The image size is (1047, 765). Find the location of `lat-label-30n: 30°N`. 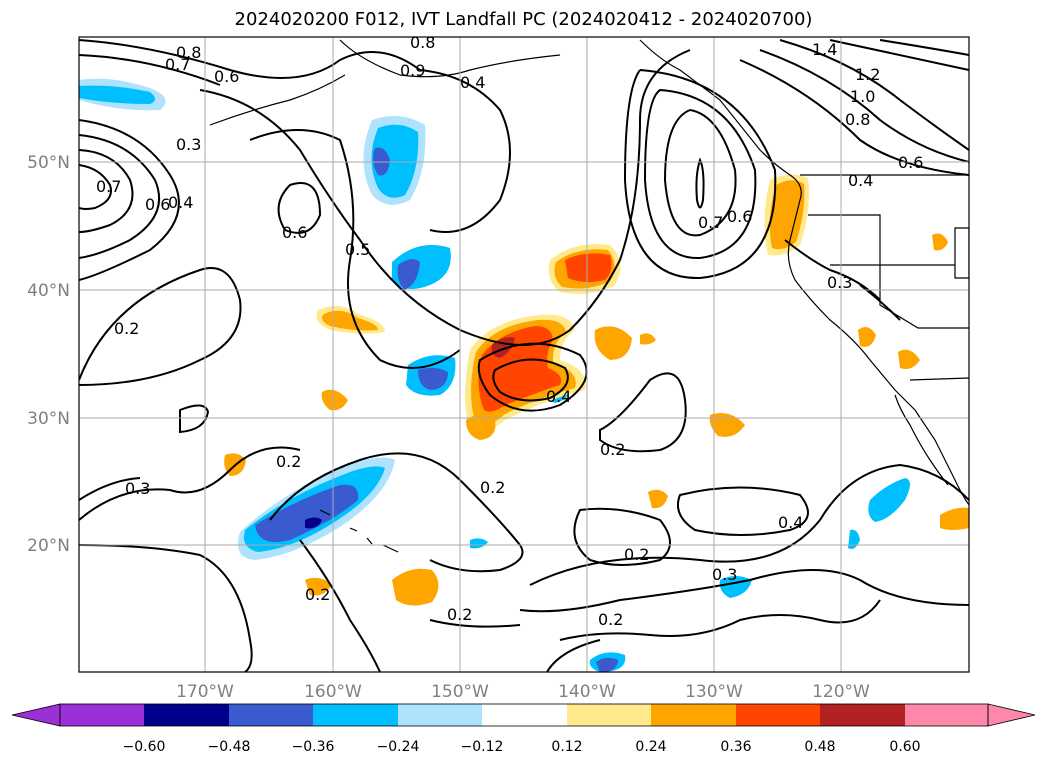

lat-label-30n: 30°N is located at coordinates (48, 419).